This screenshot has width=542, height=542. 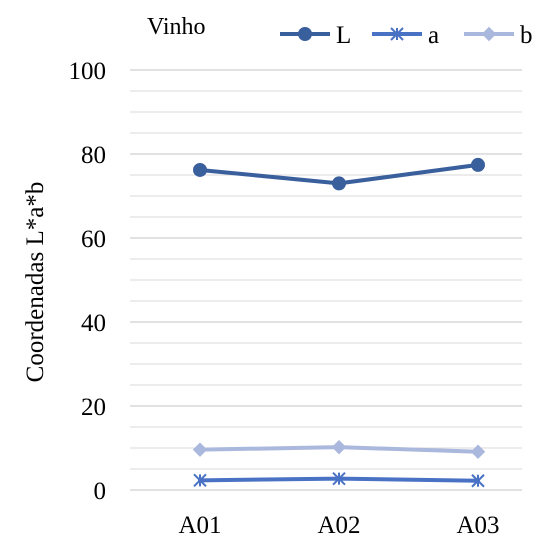 I want to click on series-a, so click(x=339, y=479).